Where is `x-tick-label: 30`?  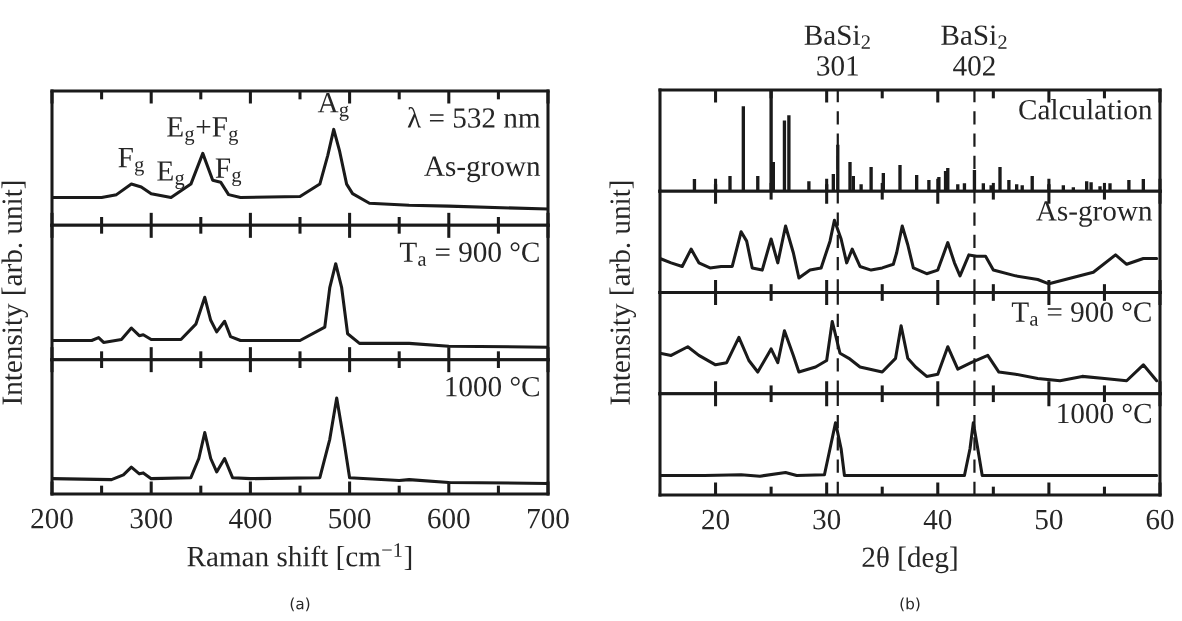 x-tick-label: 30 is located at coordinates (827, 519).